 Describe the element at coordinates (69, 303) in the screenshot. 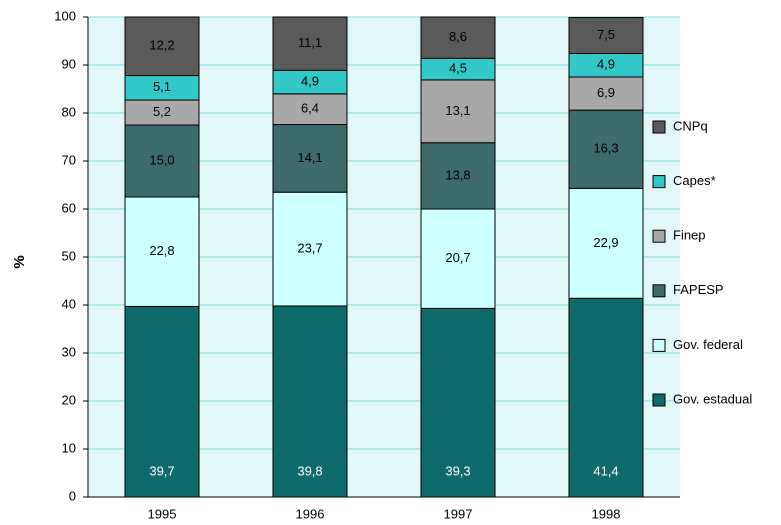

I see `y-tick-label: 40` at that location.